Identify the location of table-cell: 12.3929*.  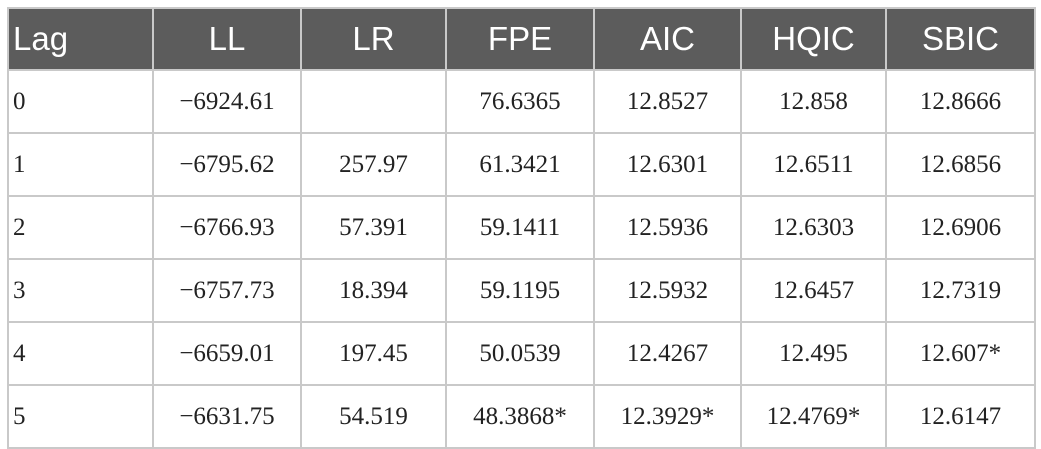
(667, 416).